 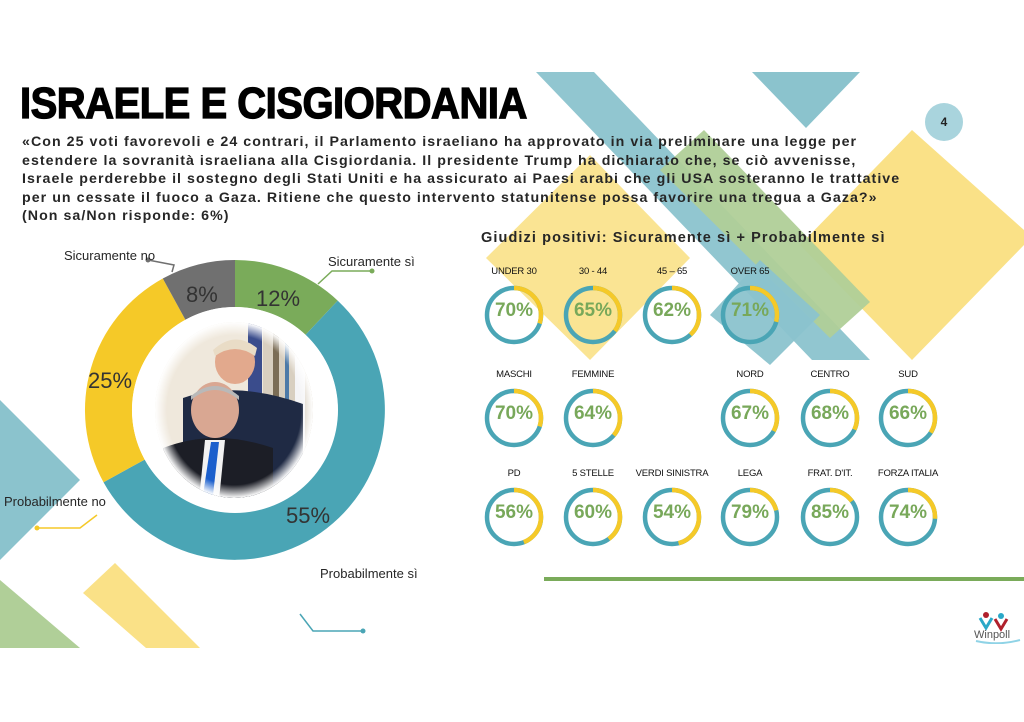 What do you see at coordinates (784, 579) in the screenshot?
I see `divider-line` at bounding box center [784, 579].